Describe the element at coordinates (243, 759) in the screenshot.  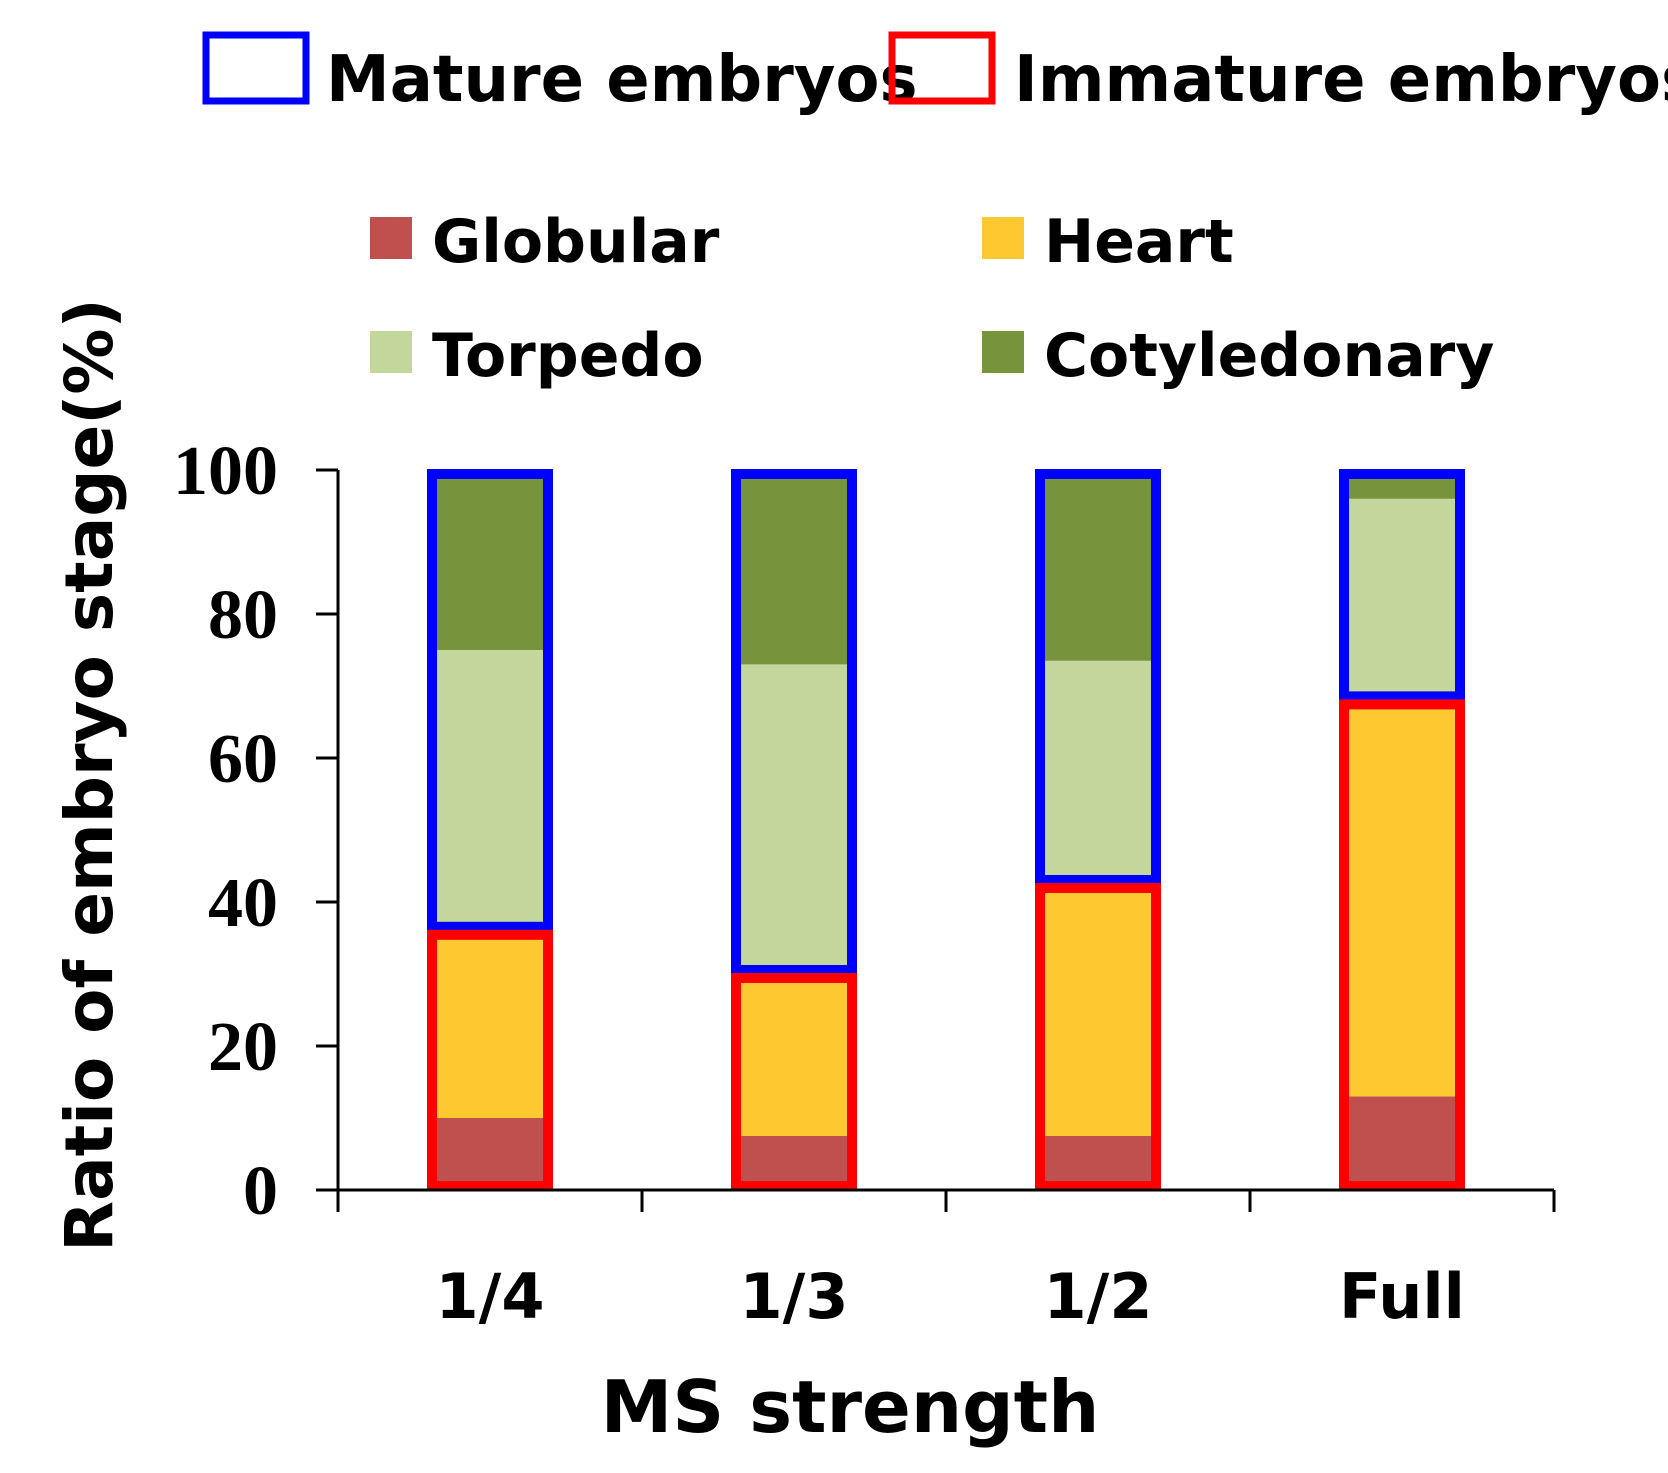
I see `y-tick-label: 60` at that location.